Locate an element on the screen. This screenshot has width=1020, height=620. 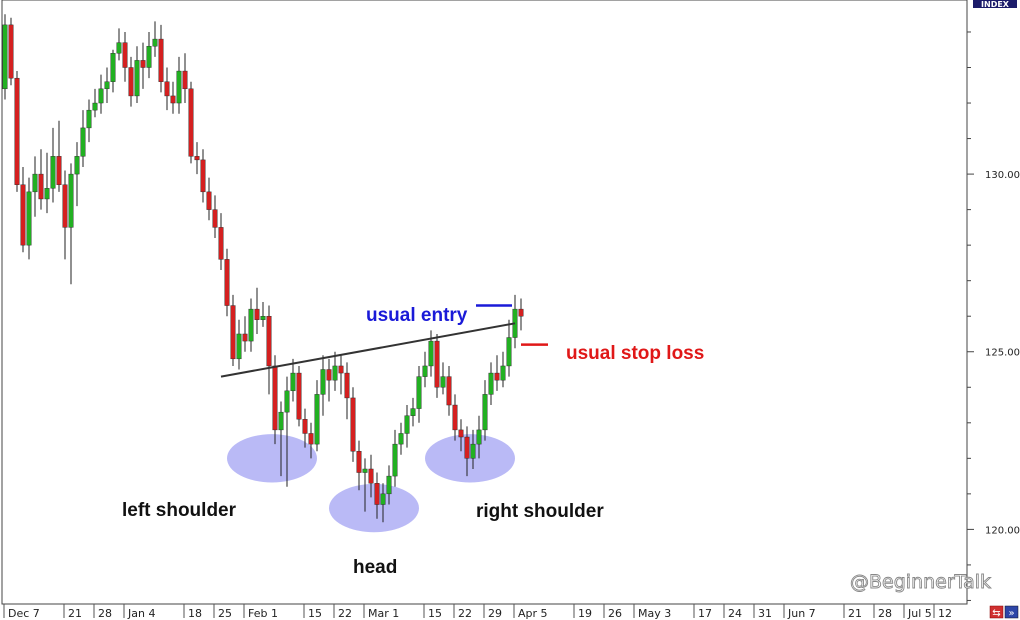
usual-entry-label: usual entry is located at coordinates (417, 315).